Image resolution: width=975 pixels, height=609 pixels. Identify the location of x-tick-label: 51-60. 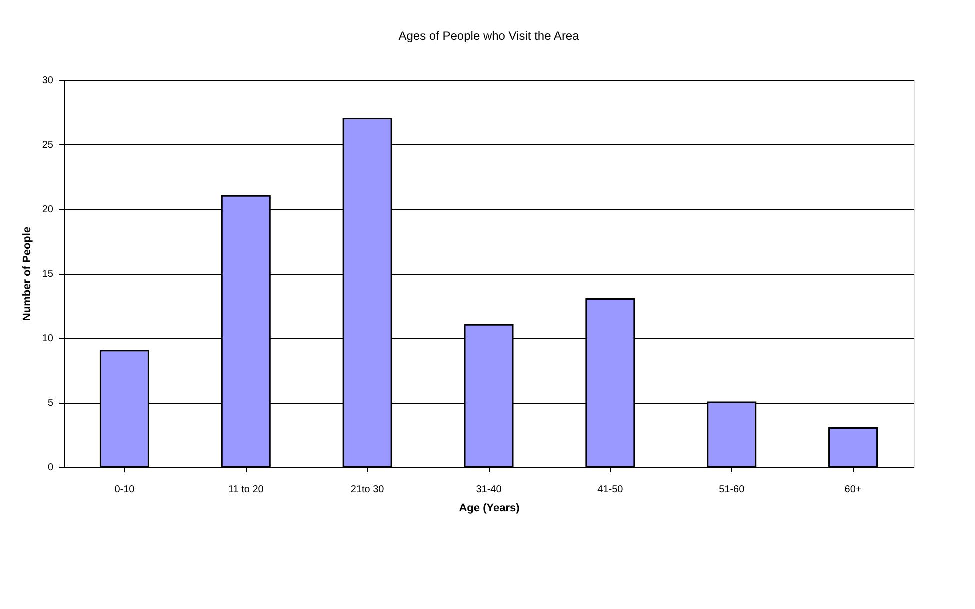
(732, 490).